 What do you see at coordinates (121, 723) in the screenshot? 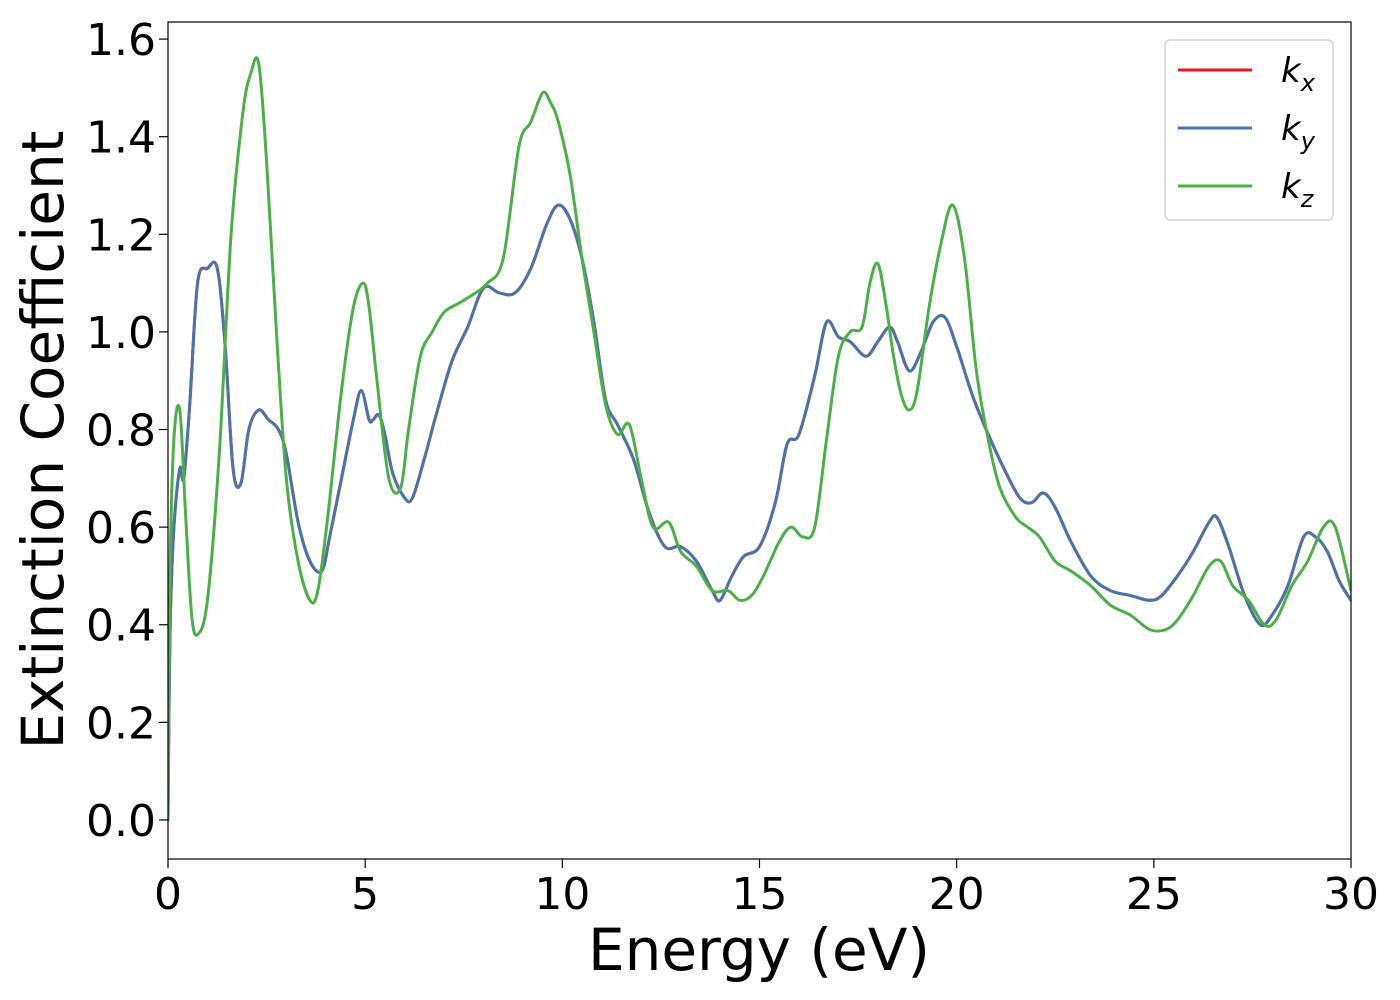
I see `y-tick-label: 0.2` at bounding box center [121, 723].